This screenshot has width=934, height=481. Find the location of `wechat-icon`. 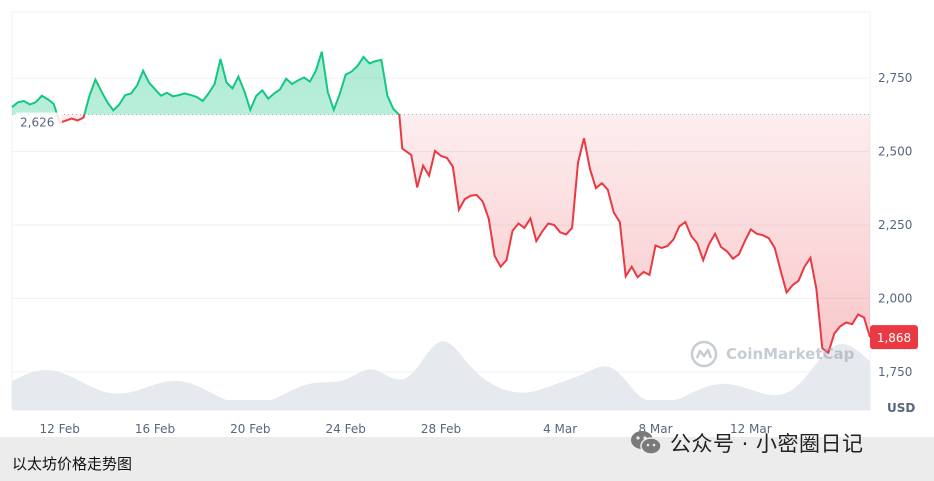

wechat-icon is located at coordinates (646, 443).